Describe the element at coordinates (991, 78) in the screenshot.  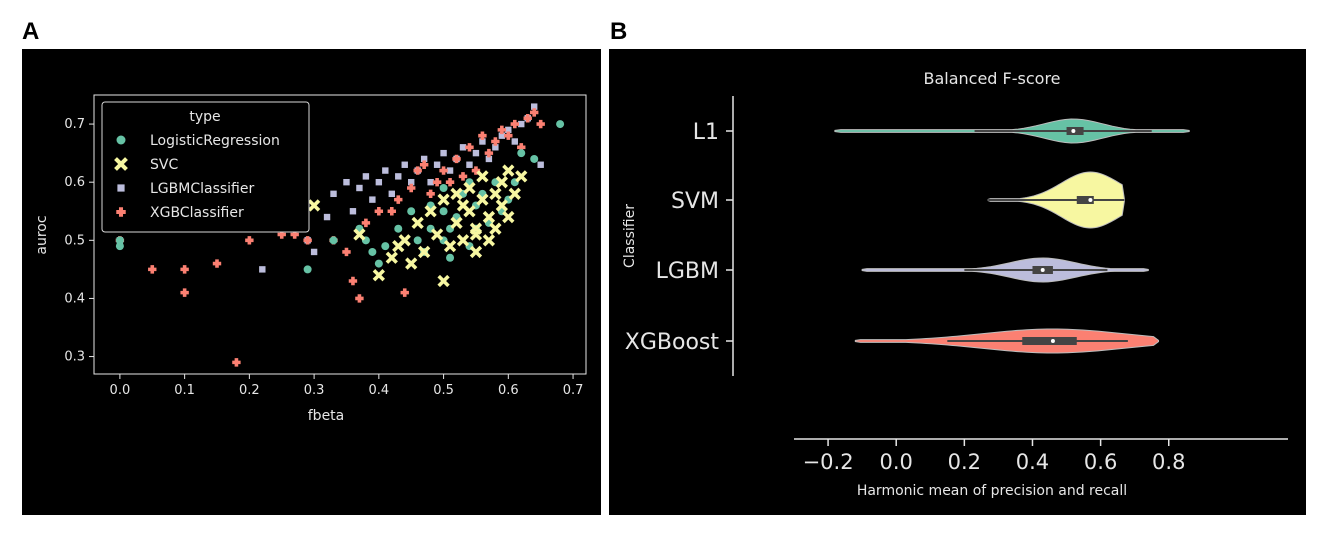
I see `violin-title: Balanced F-score` at that location.